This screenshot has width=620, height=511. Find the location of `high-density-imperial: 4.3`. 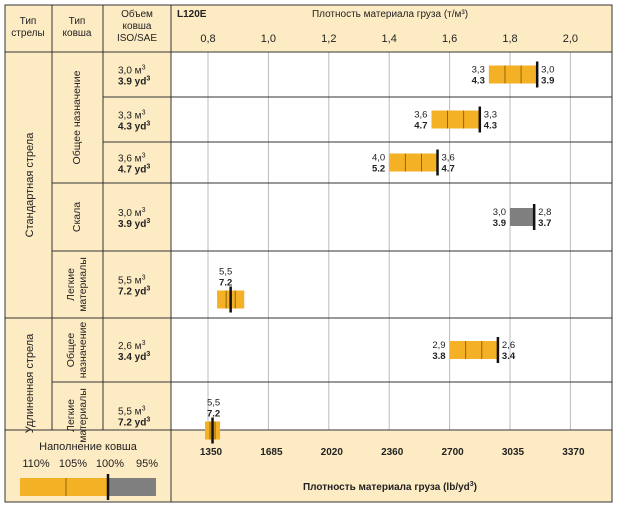

high-density-imperial: 4.3 is located at coordinates (490, 126).